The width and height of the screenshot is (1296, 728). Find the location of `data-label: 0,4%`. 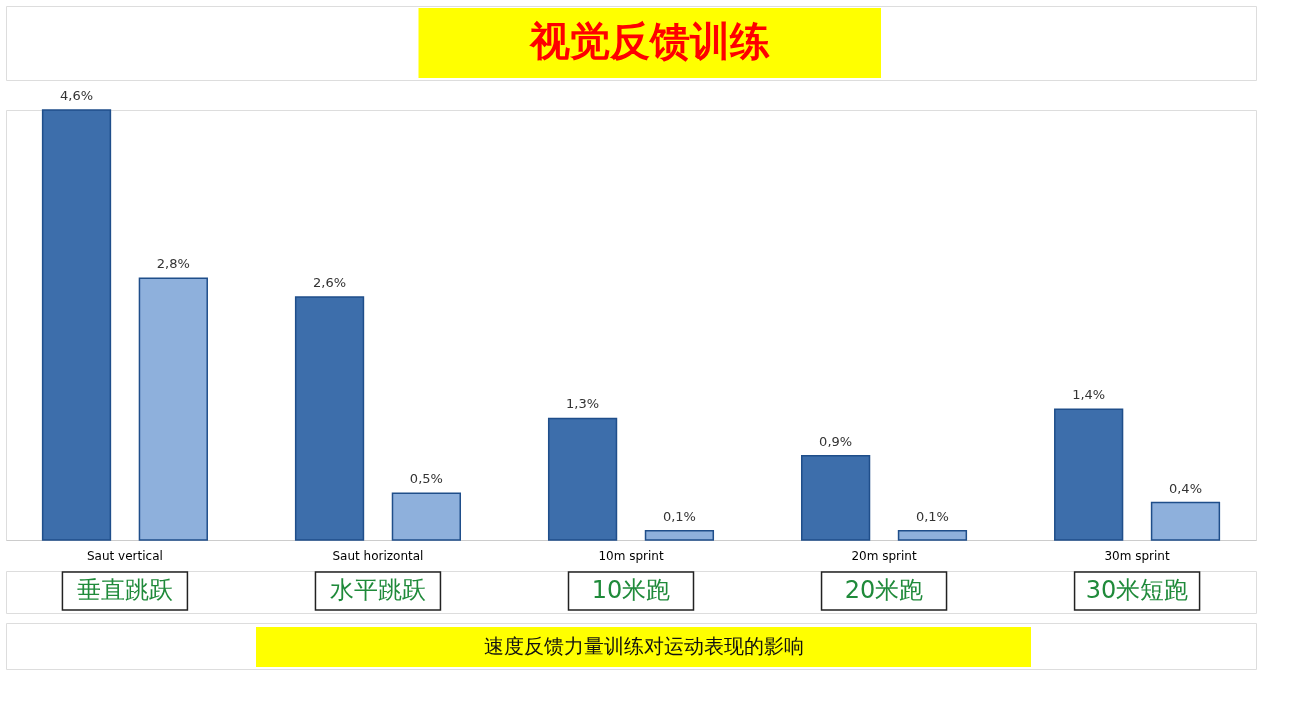

data-label: 0,4% is located at coordinates (1185, 488).